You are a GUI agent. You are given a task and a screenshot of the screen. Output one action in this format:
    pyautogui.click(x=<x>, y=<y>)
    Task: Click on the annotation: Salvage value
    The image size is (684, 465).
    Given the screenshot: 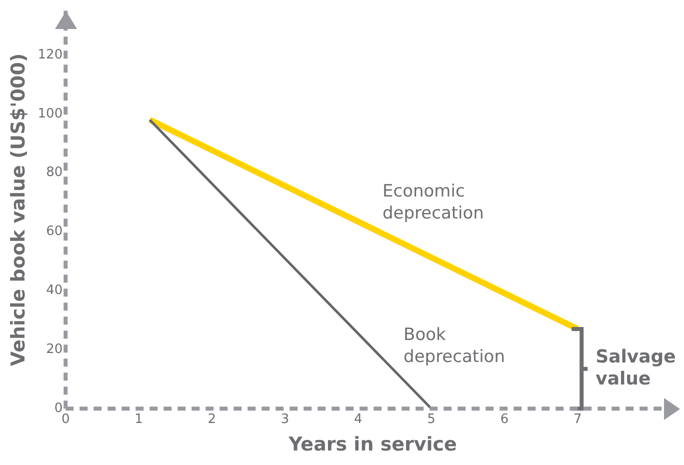 What is the action you would take?
    pyautogui.click(x=636, y=368)
    